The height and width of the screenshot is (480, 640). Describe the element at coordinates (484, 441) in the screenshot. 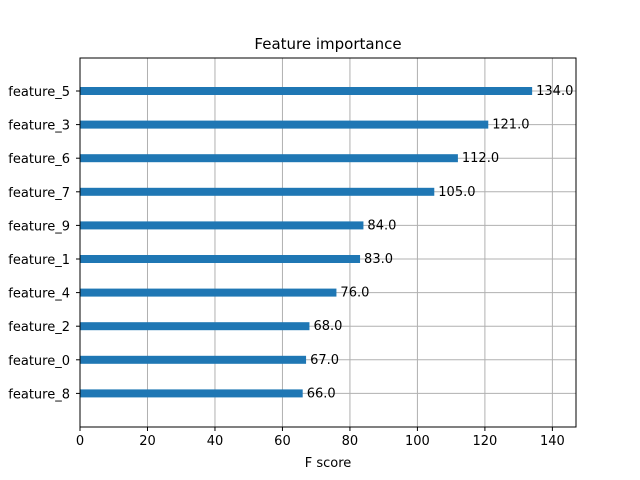

I see `x-tick-label-6: 120` at that location.